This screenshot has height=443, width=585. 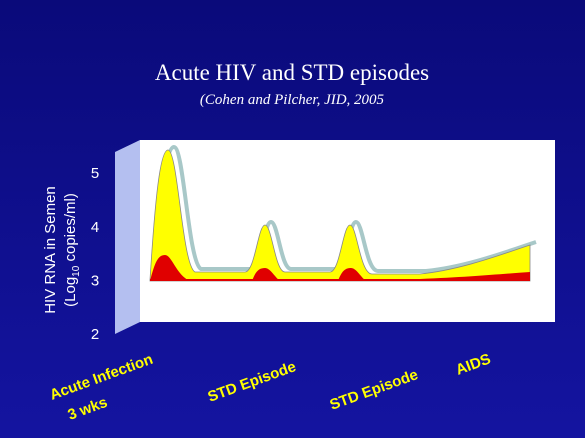 I want to click on inner-area, so click(x=340, y=268).